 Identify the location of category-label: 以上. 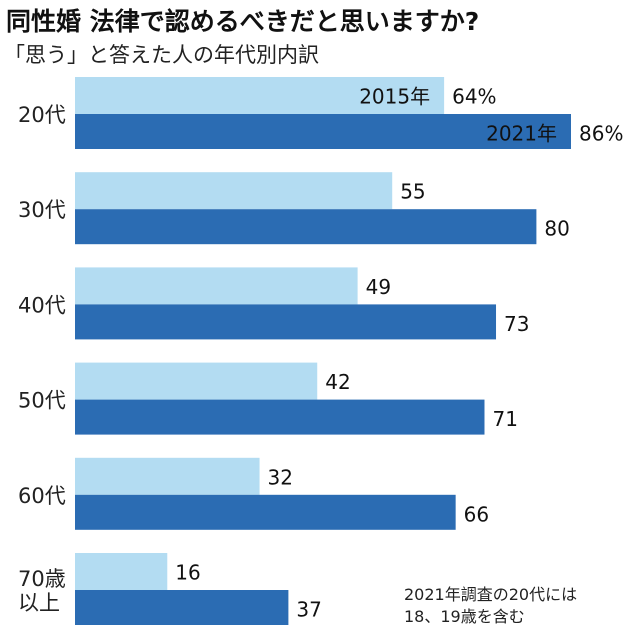
(39, 603).